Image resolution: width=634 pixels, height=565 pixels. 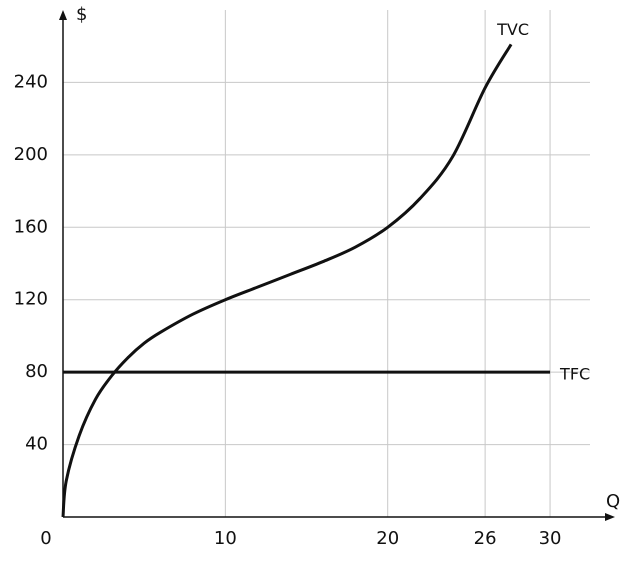 I want to click on series-label: TVC, so click(x=512, y=29).